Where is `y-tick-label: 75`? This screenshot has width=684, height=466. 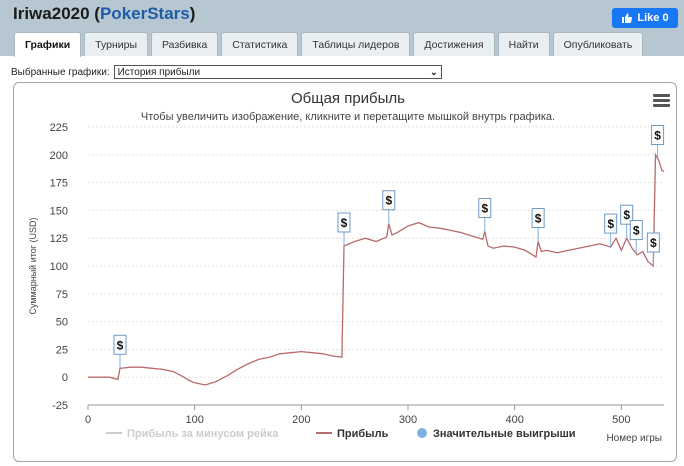 y-tick-label: 75 is located at coordinates (62, 295).